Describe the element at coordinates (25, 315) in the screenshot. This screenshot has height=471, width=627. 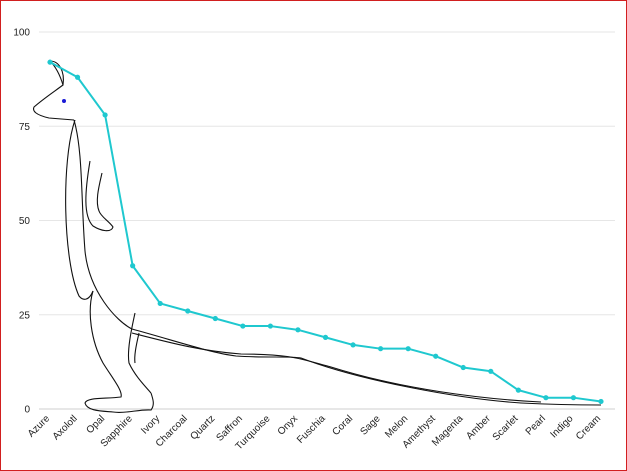
I see `y-tick-label: 25` at that location.